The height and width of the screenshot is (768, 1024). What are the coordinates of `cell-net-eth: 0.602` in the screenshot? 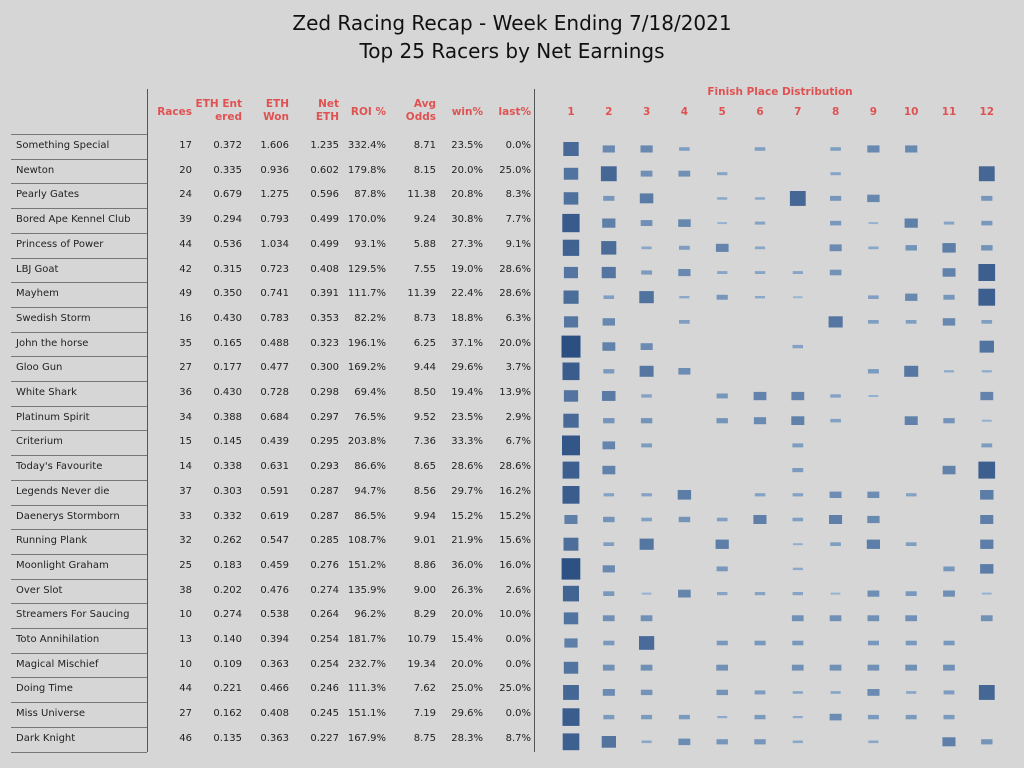 It's located at (324, 170).